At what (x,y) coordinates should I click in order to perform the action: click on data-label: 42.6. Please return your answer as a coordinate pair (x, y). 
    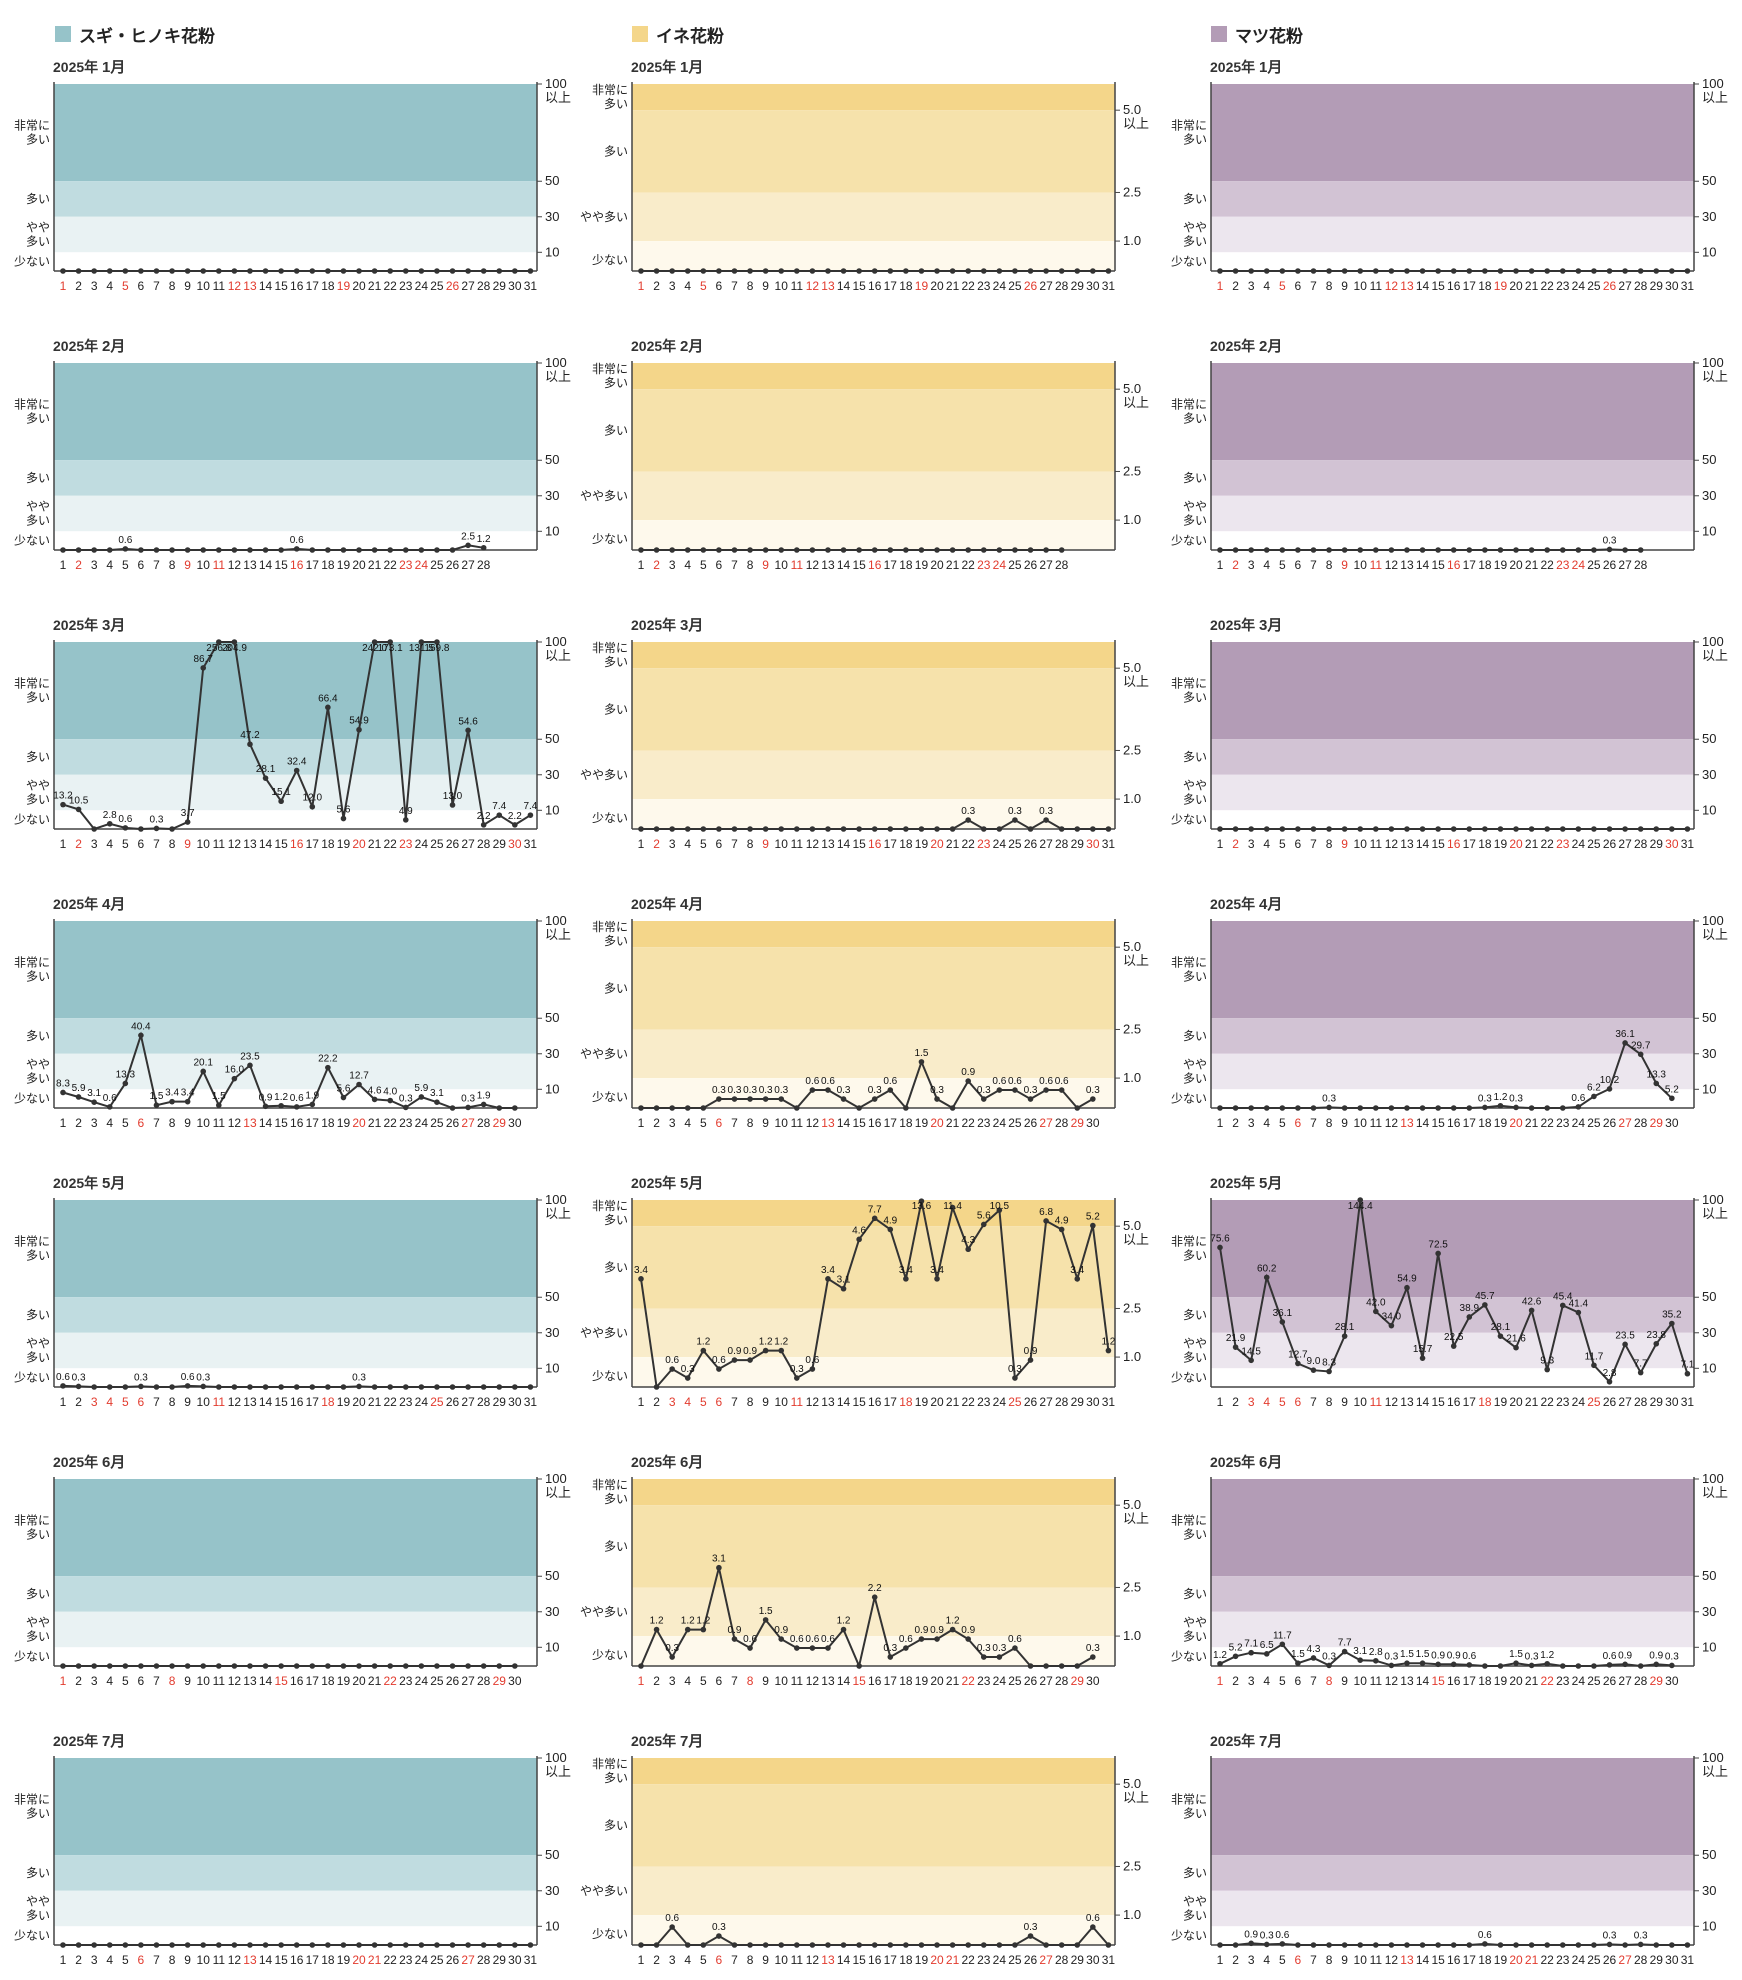
    Looking at the image, I should click on (1532, 1301).